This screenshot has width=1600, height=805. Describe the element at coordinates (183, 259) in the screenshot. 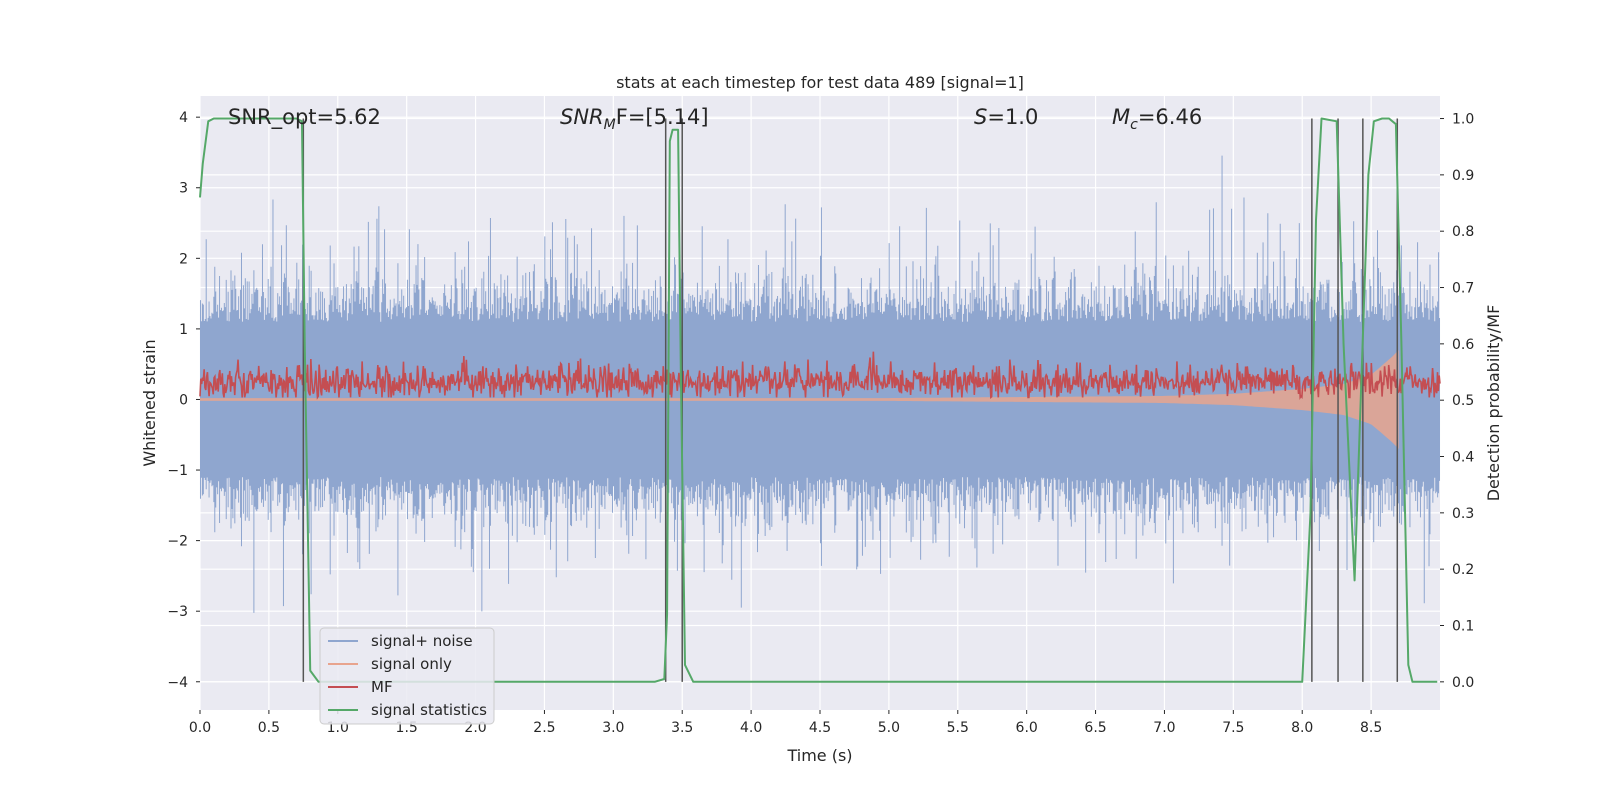

I see `yleft-tick-label-2: 2` at that location.